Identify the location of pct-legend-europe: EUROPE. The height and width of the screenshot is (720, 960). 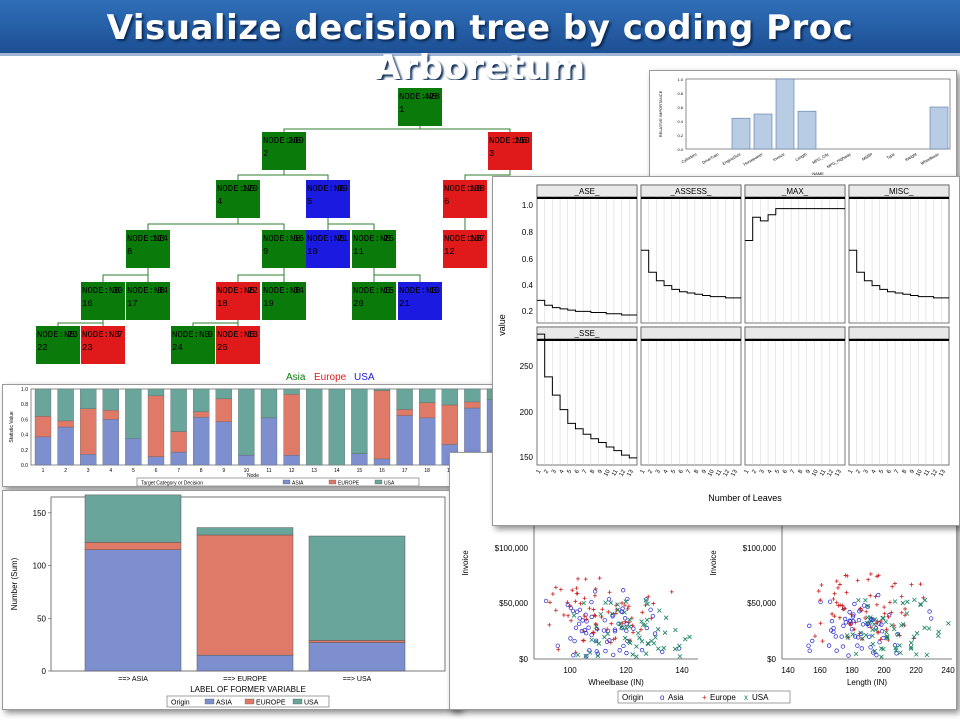
(349, 484).